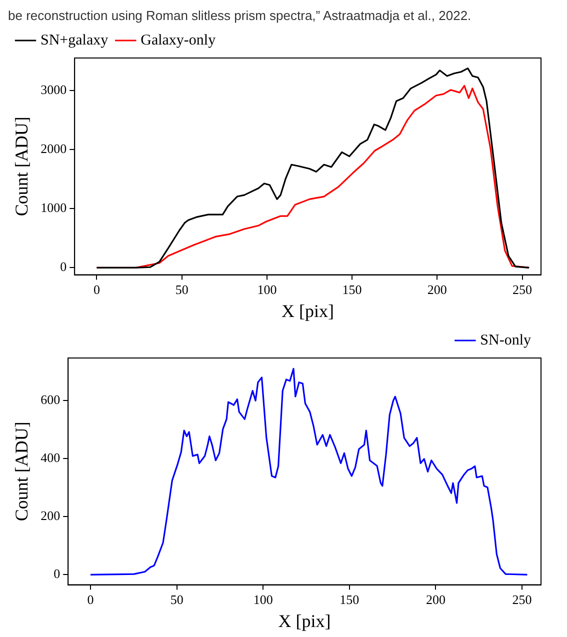  Describe the element at coordinates (74, 40) in the screenshot. I see `legend-label: SN+galaxy` at that location.